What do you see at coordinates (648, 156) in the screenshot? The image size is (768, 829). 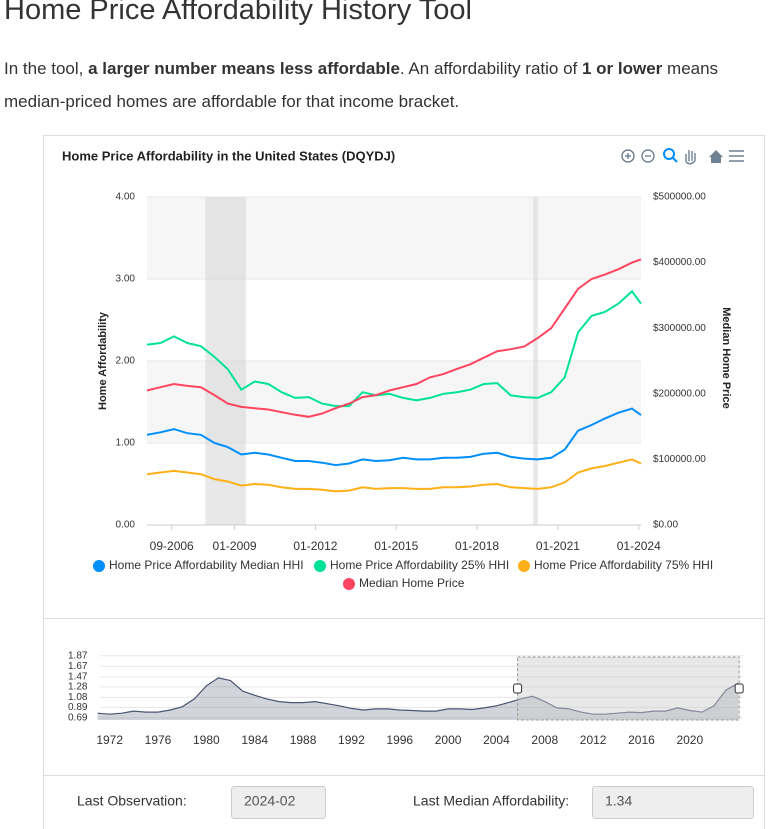 I see `zoom-out-button` at bounding box center [648, 156].